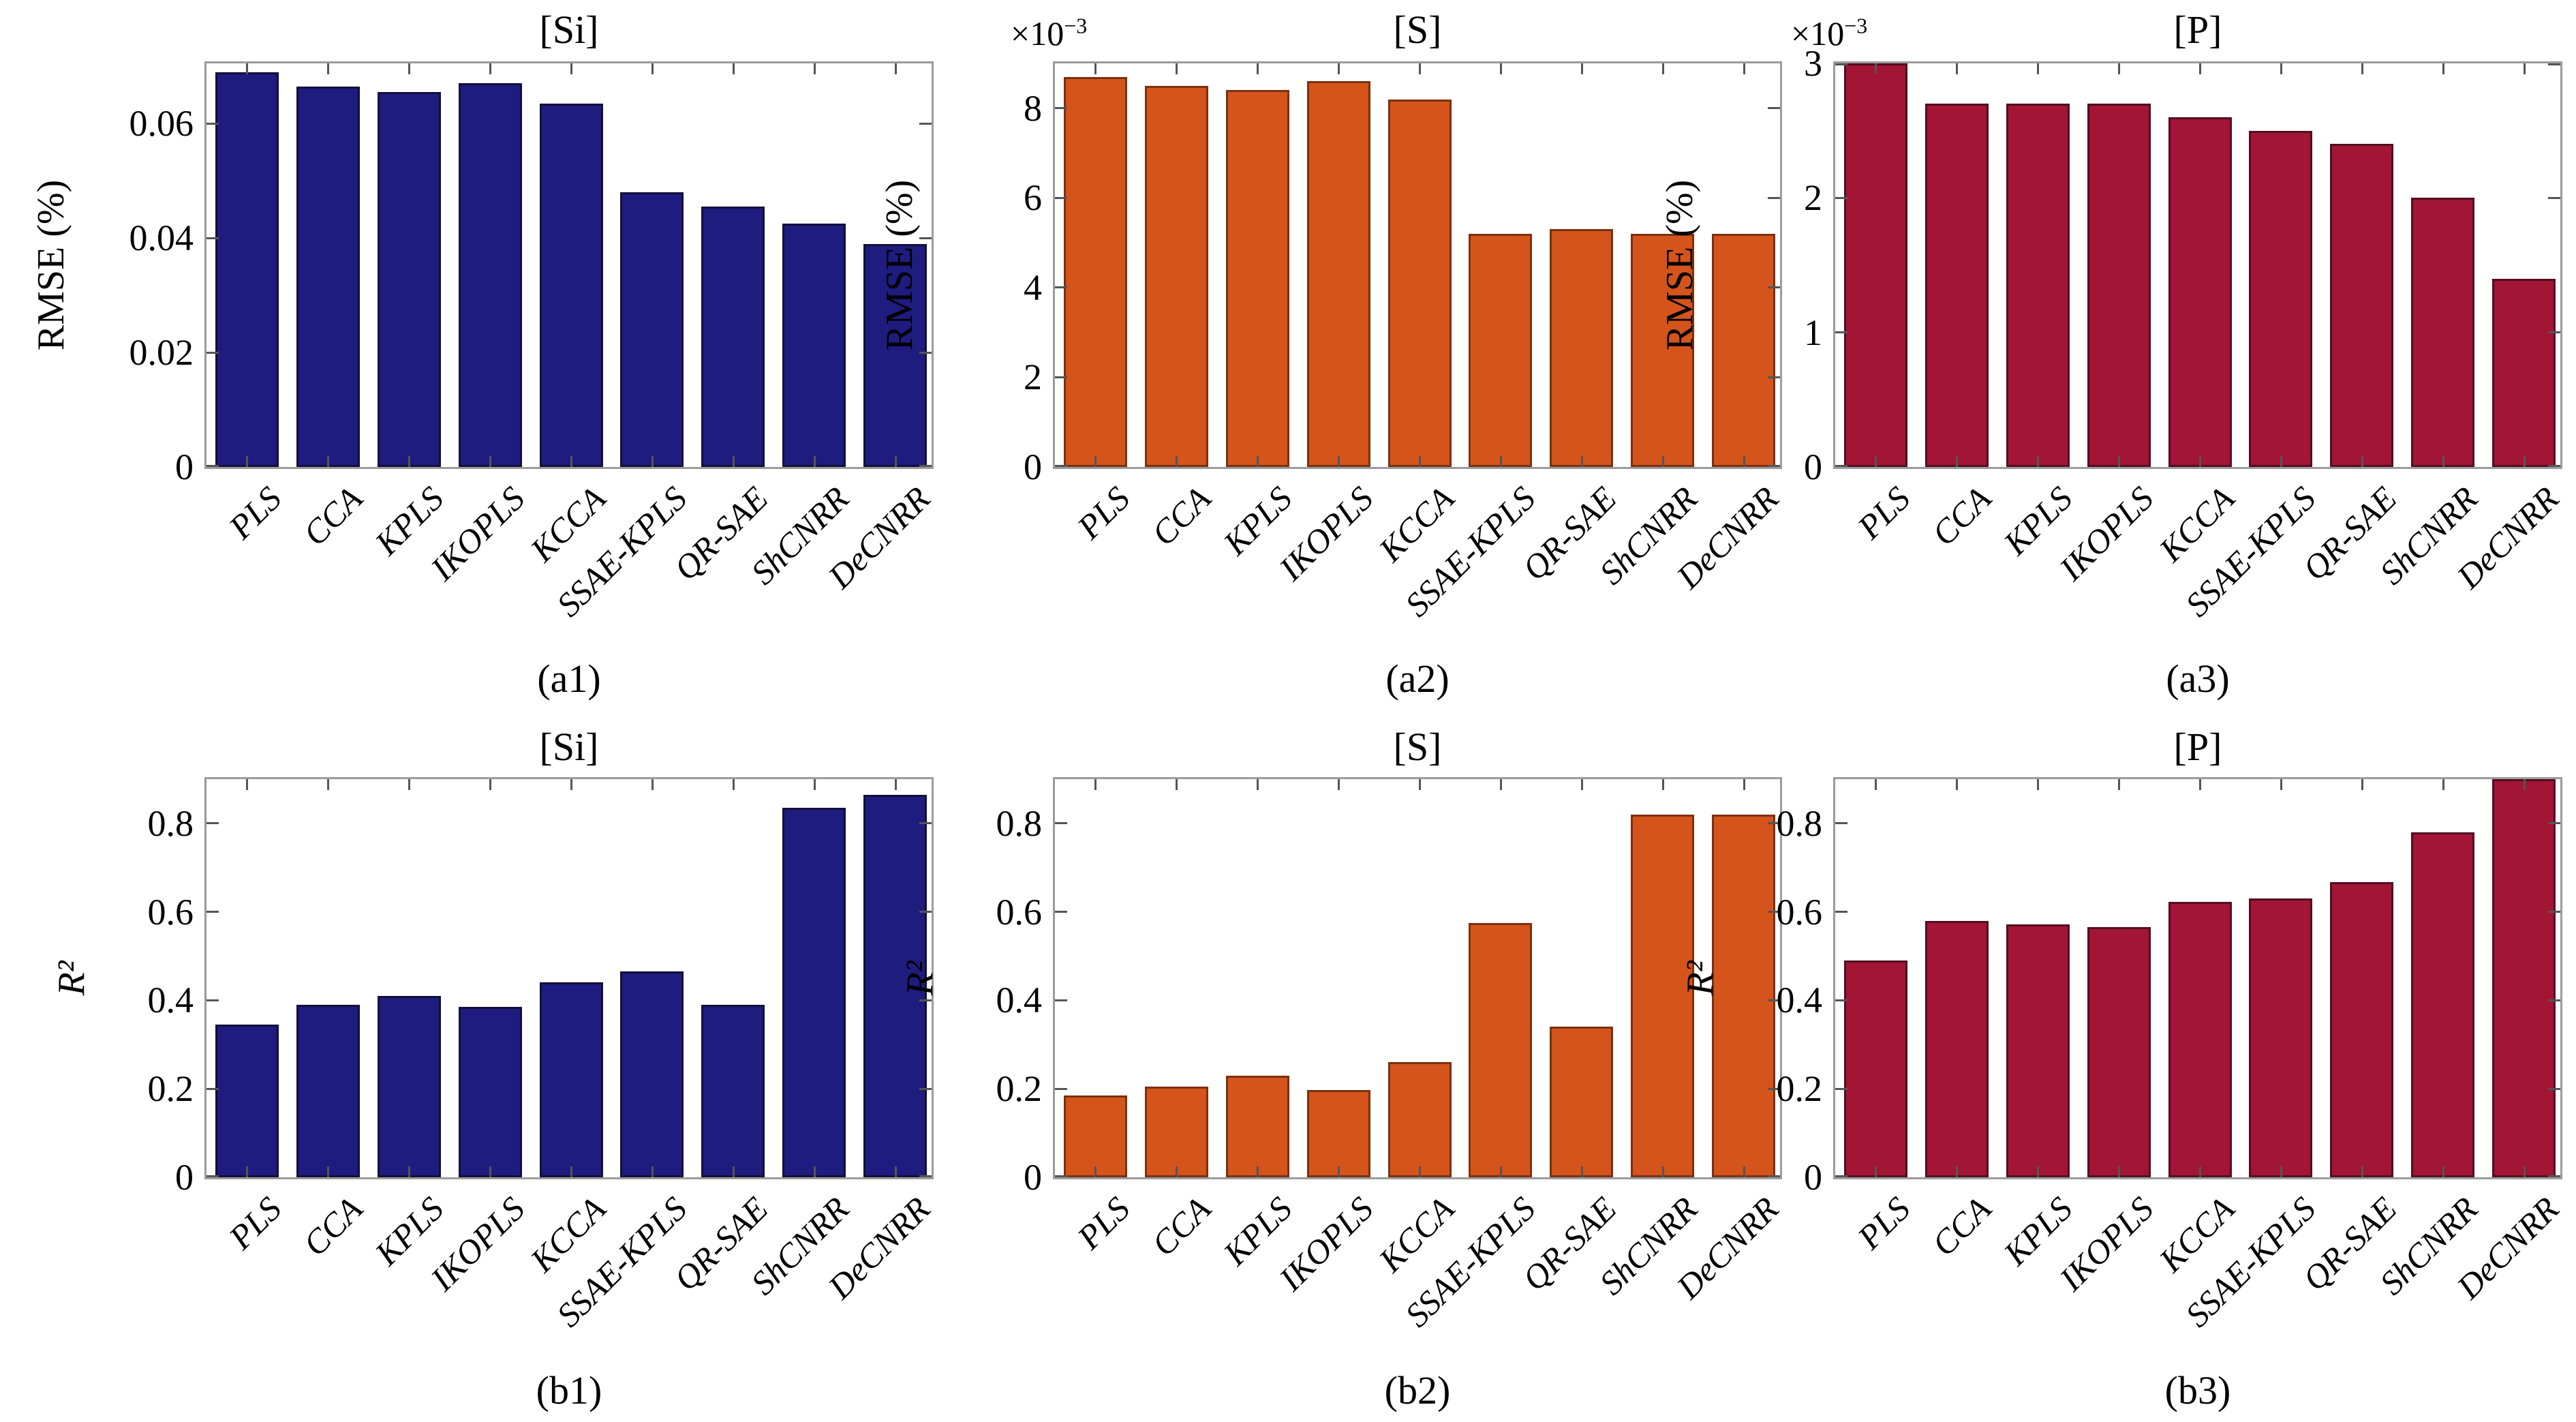 The image size is (2576, 1422). I want to click on y-tick-label: 0.06, so click(161, 124).